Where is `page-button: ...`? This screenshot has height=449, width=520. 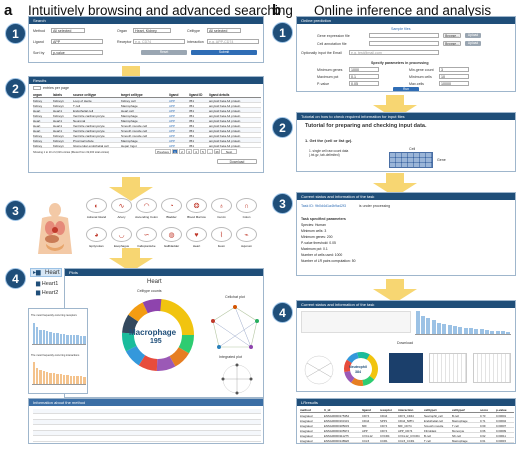 page-button: ... is located at coordinates (210, 151).